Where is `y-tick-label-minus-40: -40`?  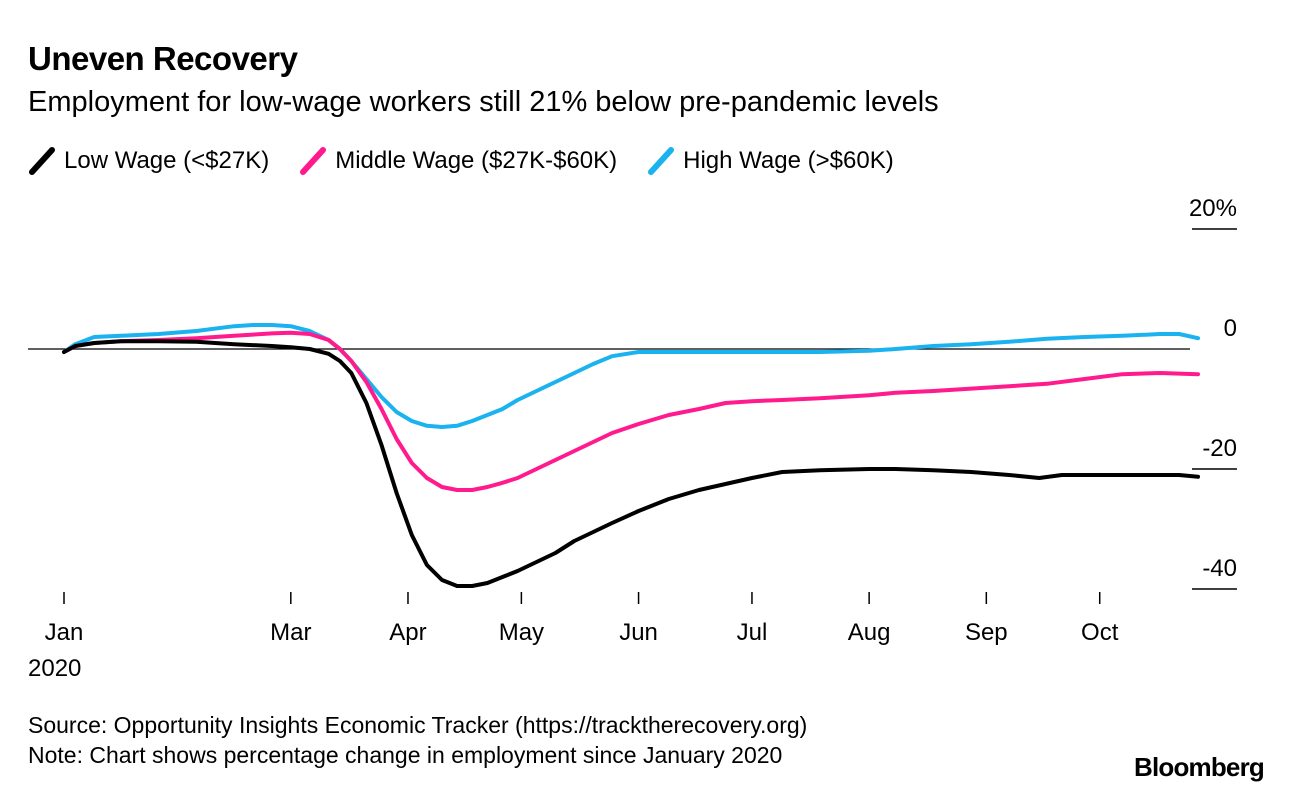 y-tick-label-minus-40: -40 is located at coordinates (1219, 568).